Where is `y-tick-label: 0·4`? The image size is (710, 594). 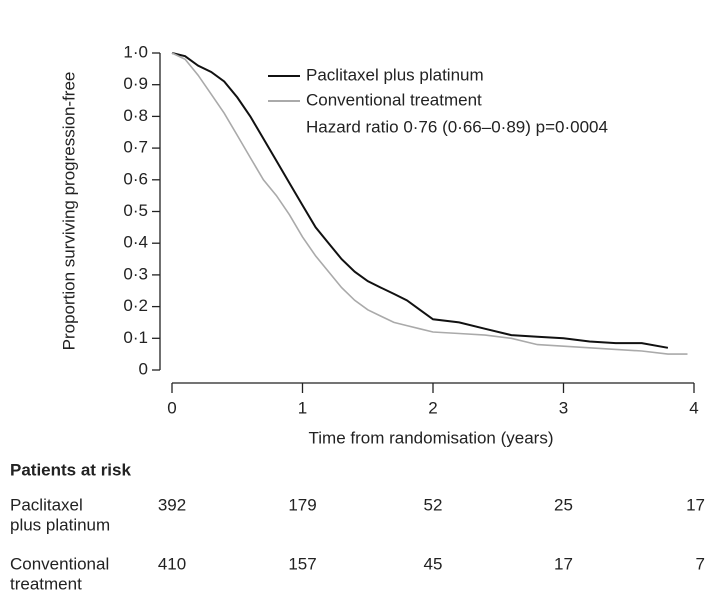 y-tick-label: 0·4 is located at coordinates (135, 242).